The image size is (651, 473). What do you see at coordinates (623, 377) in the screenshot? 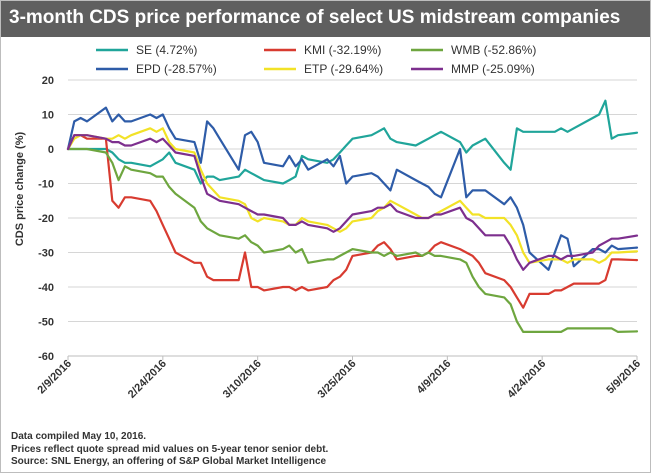
I see `x-tick-label: 5/9/2016` at bounding box center [623, 377].